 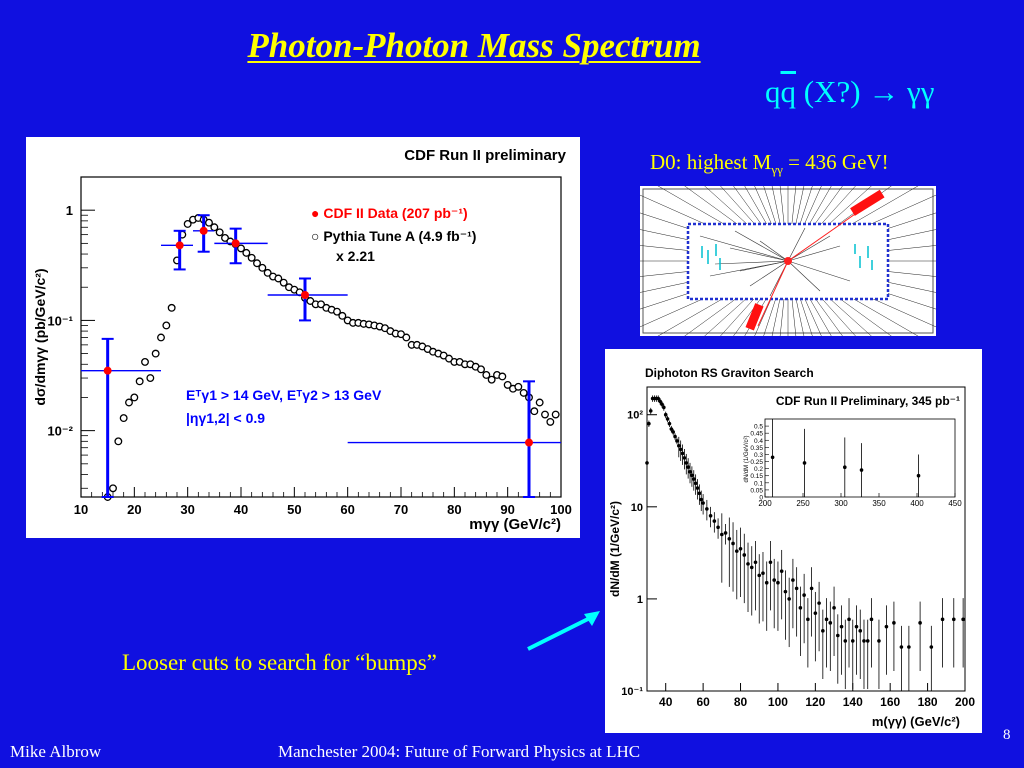 I want to click on inset-x-tick-label: 450, so click(x=955, y=503).